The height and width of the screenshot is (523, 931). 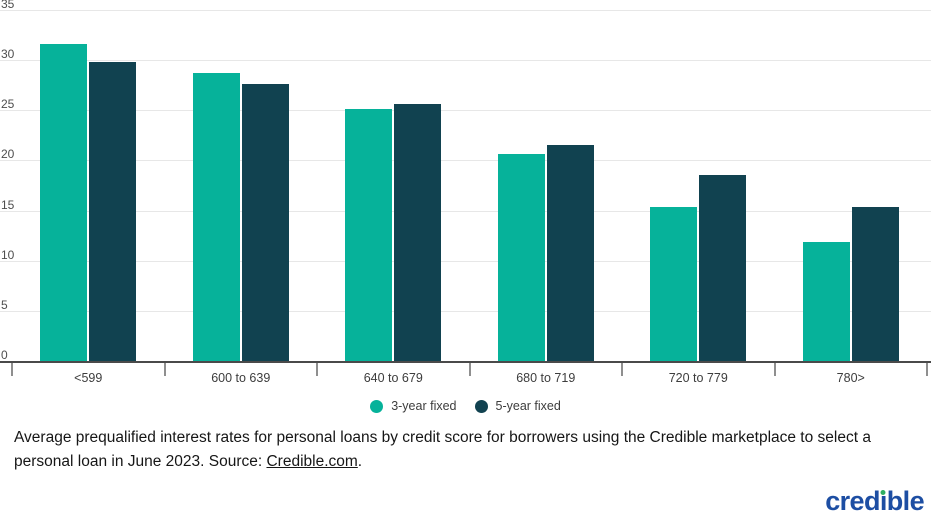 What do you see at coordinates (8, 254) in the screenshot?
I see `y-axis-label: 10` at bounding box center [8, 254].